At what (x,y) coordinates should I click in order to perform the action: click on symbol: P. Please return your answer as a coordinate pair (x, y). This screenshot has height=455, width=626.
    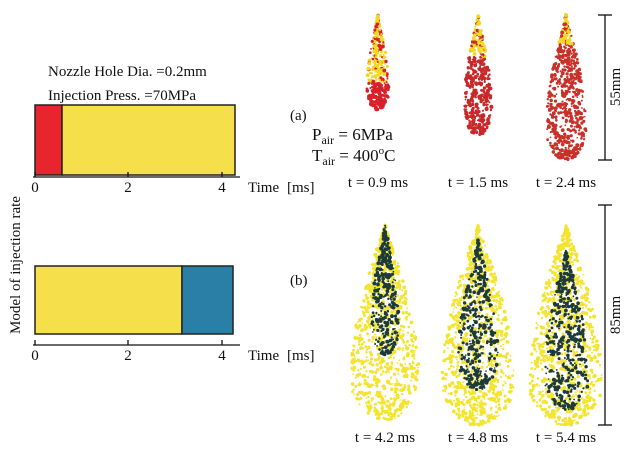
    Looking at the image, I should click on (316, 134).